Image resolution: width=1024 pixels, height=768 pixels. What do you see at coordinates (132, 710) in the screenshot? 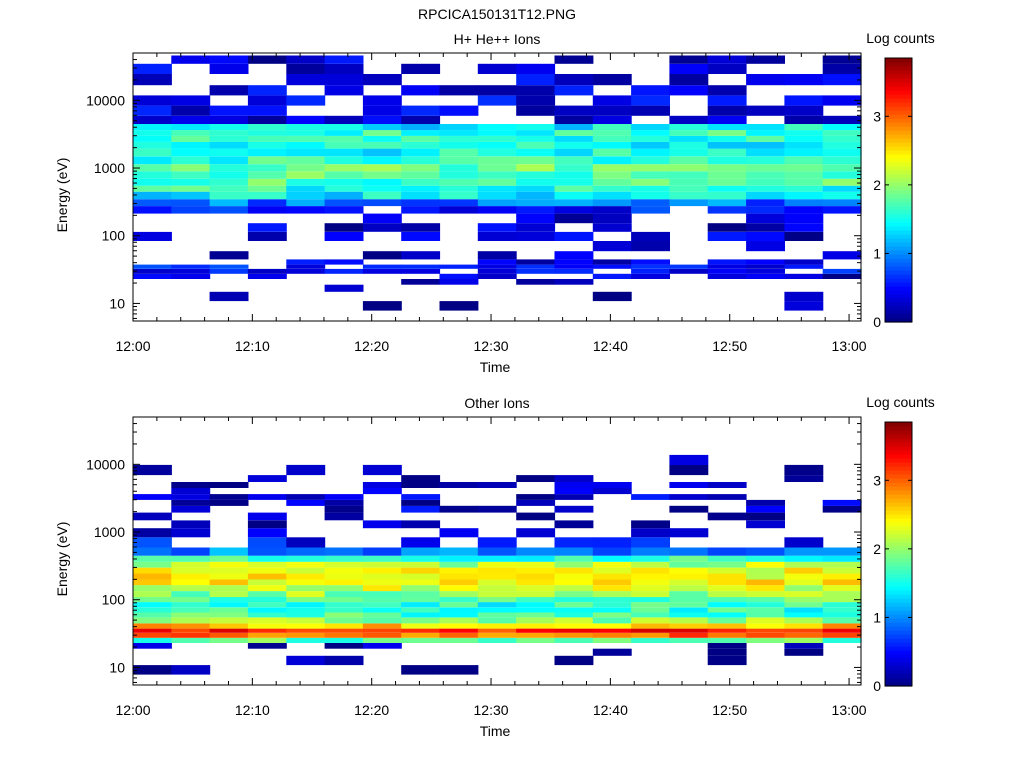
I see `x-tick-label: 12:00` at bounding box center [132, 710].